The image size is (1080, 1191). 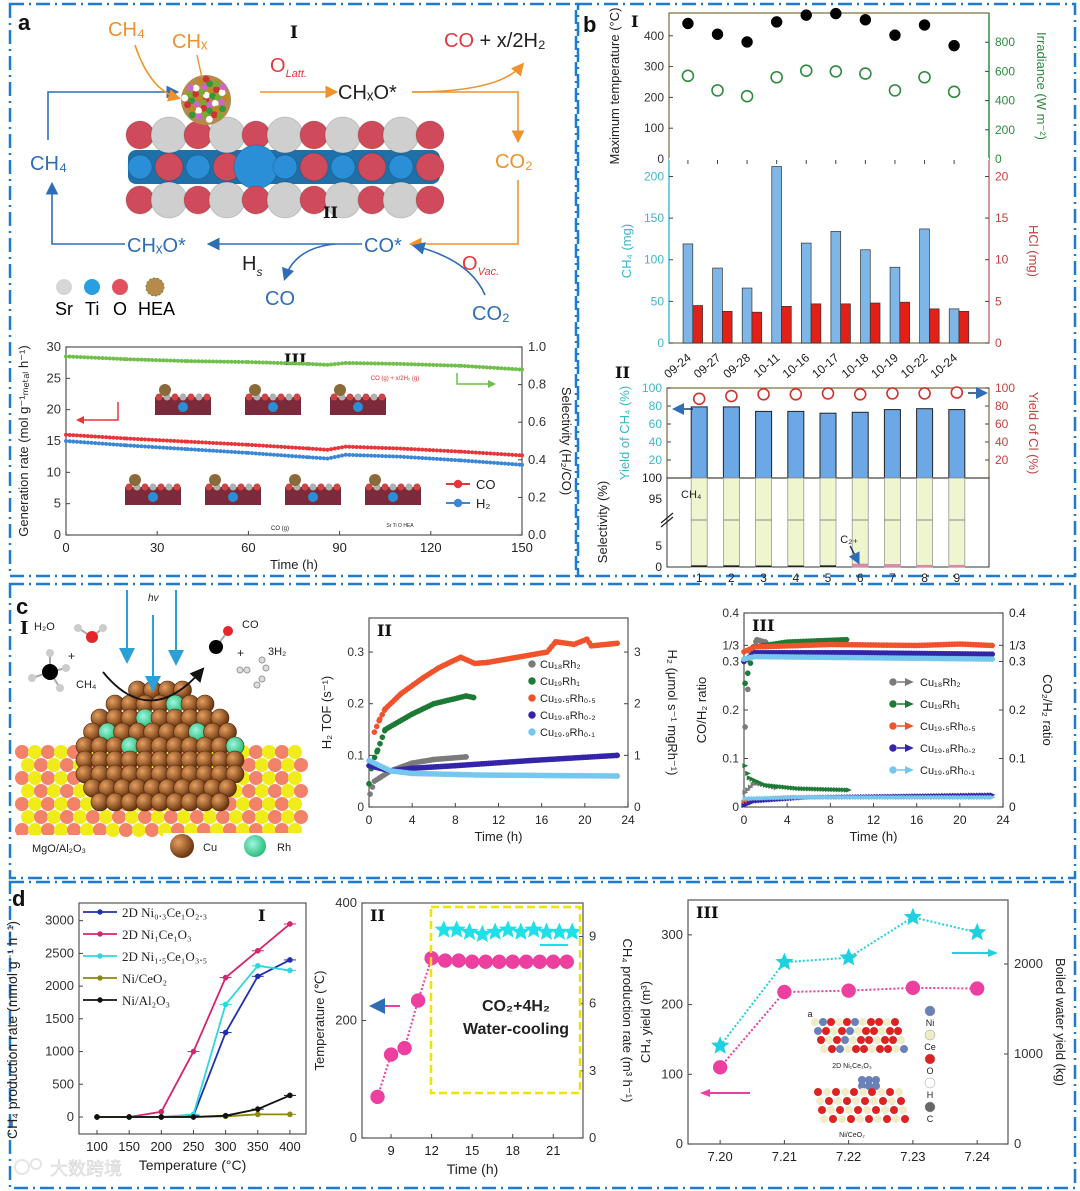 I want to click on y-tick-label: 0, so click(x=660, y=159).